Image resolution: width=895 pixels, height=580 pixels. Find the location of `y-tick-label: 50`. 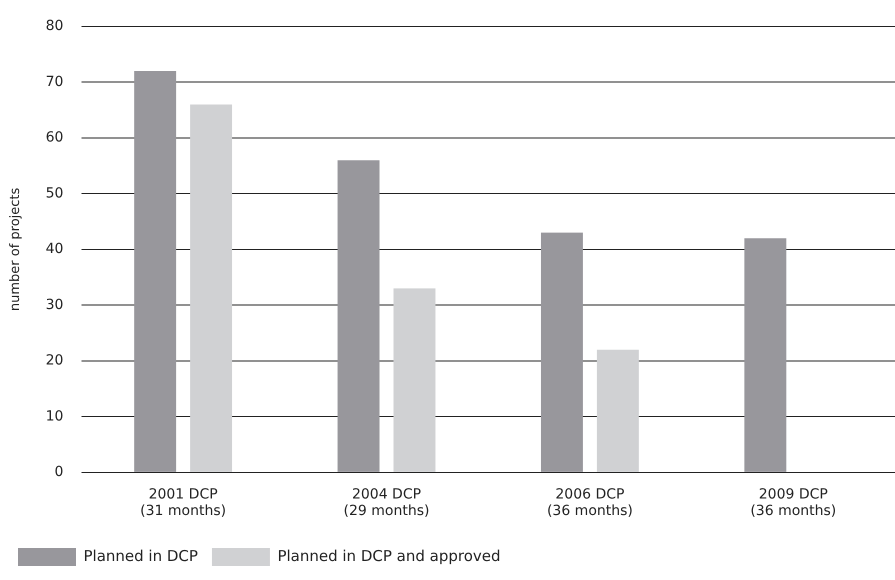

y-tick-label: 50 is located at coordinates (55, 193).